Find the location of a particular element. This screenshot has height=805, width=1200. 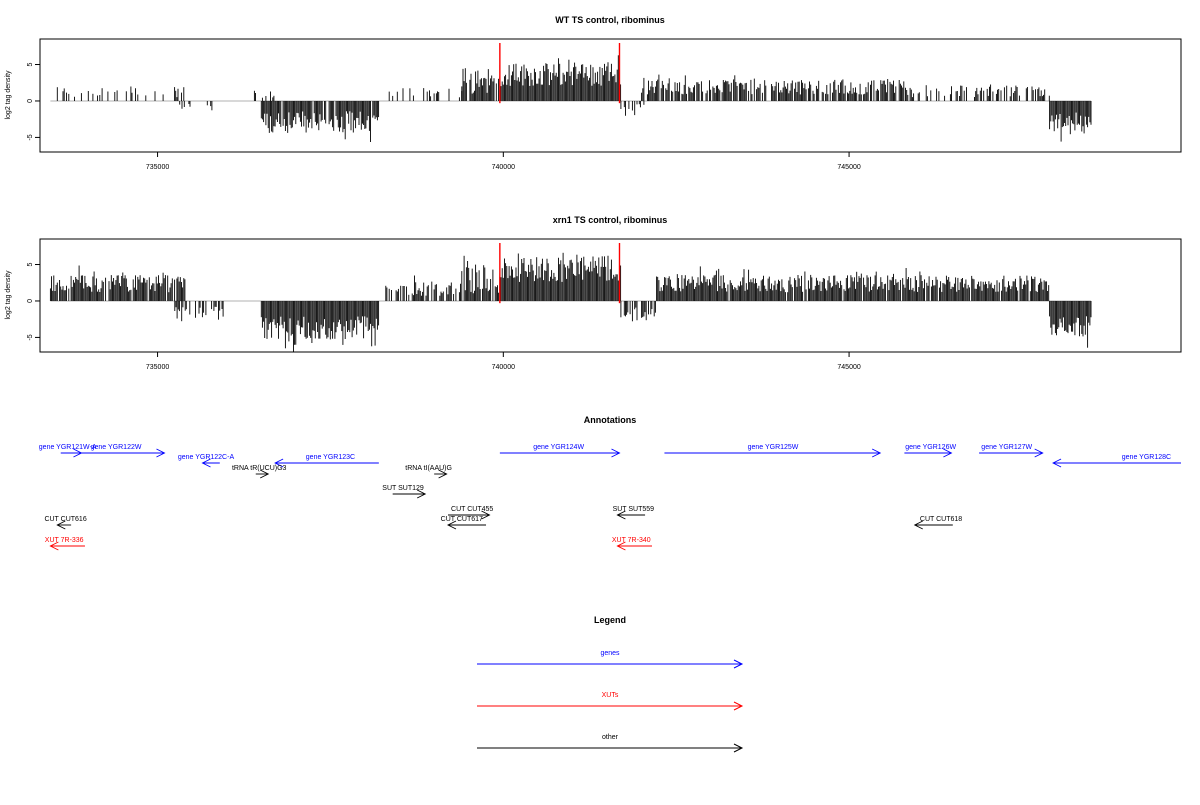

feature-label: gene YGR127W is located at coordinates (1006, 447).